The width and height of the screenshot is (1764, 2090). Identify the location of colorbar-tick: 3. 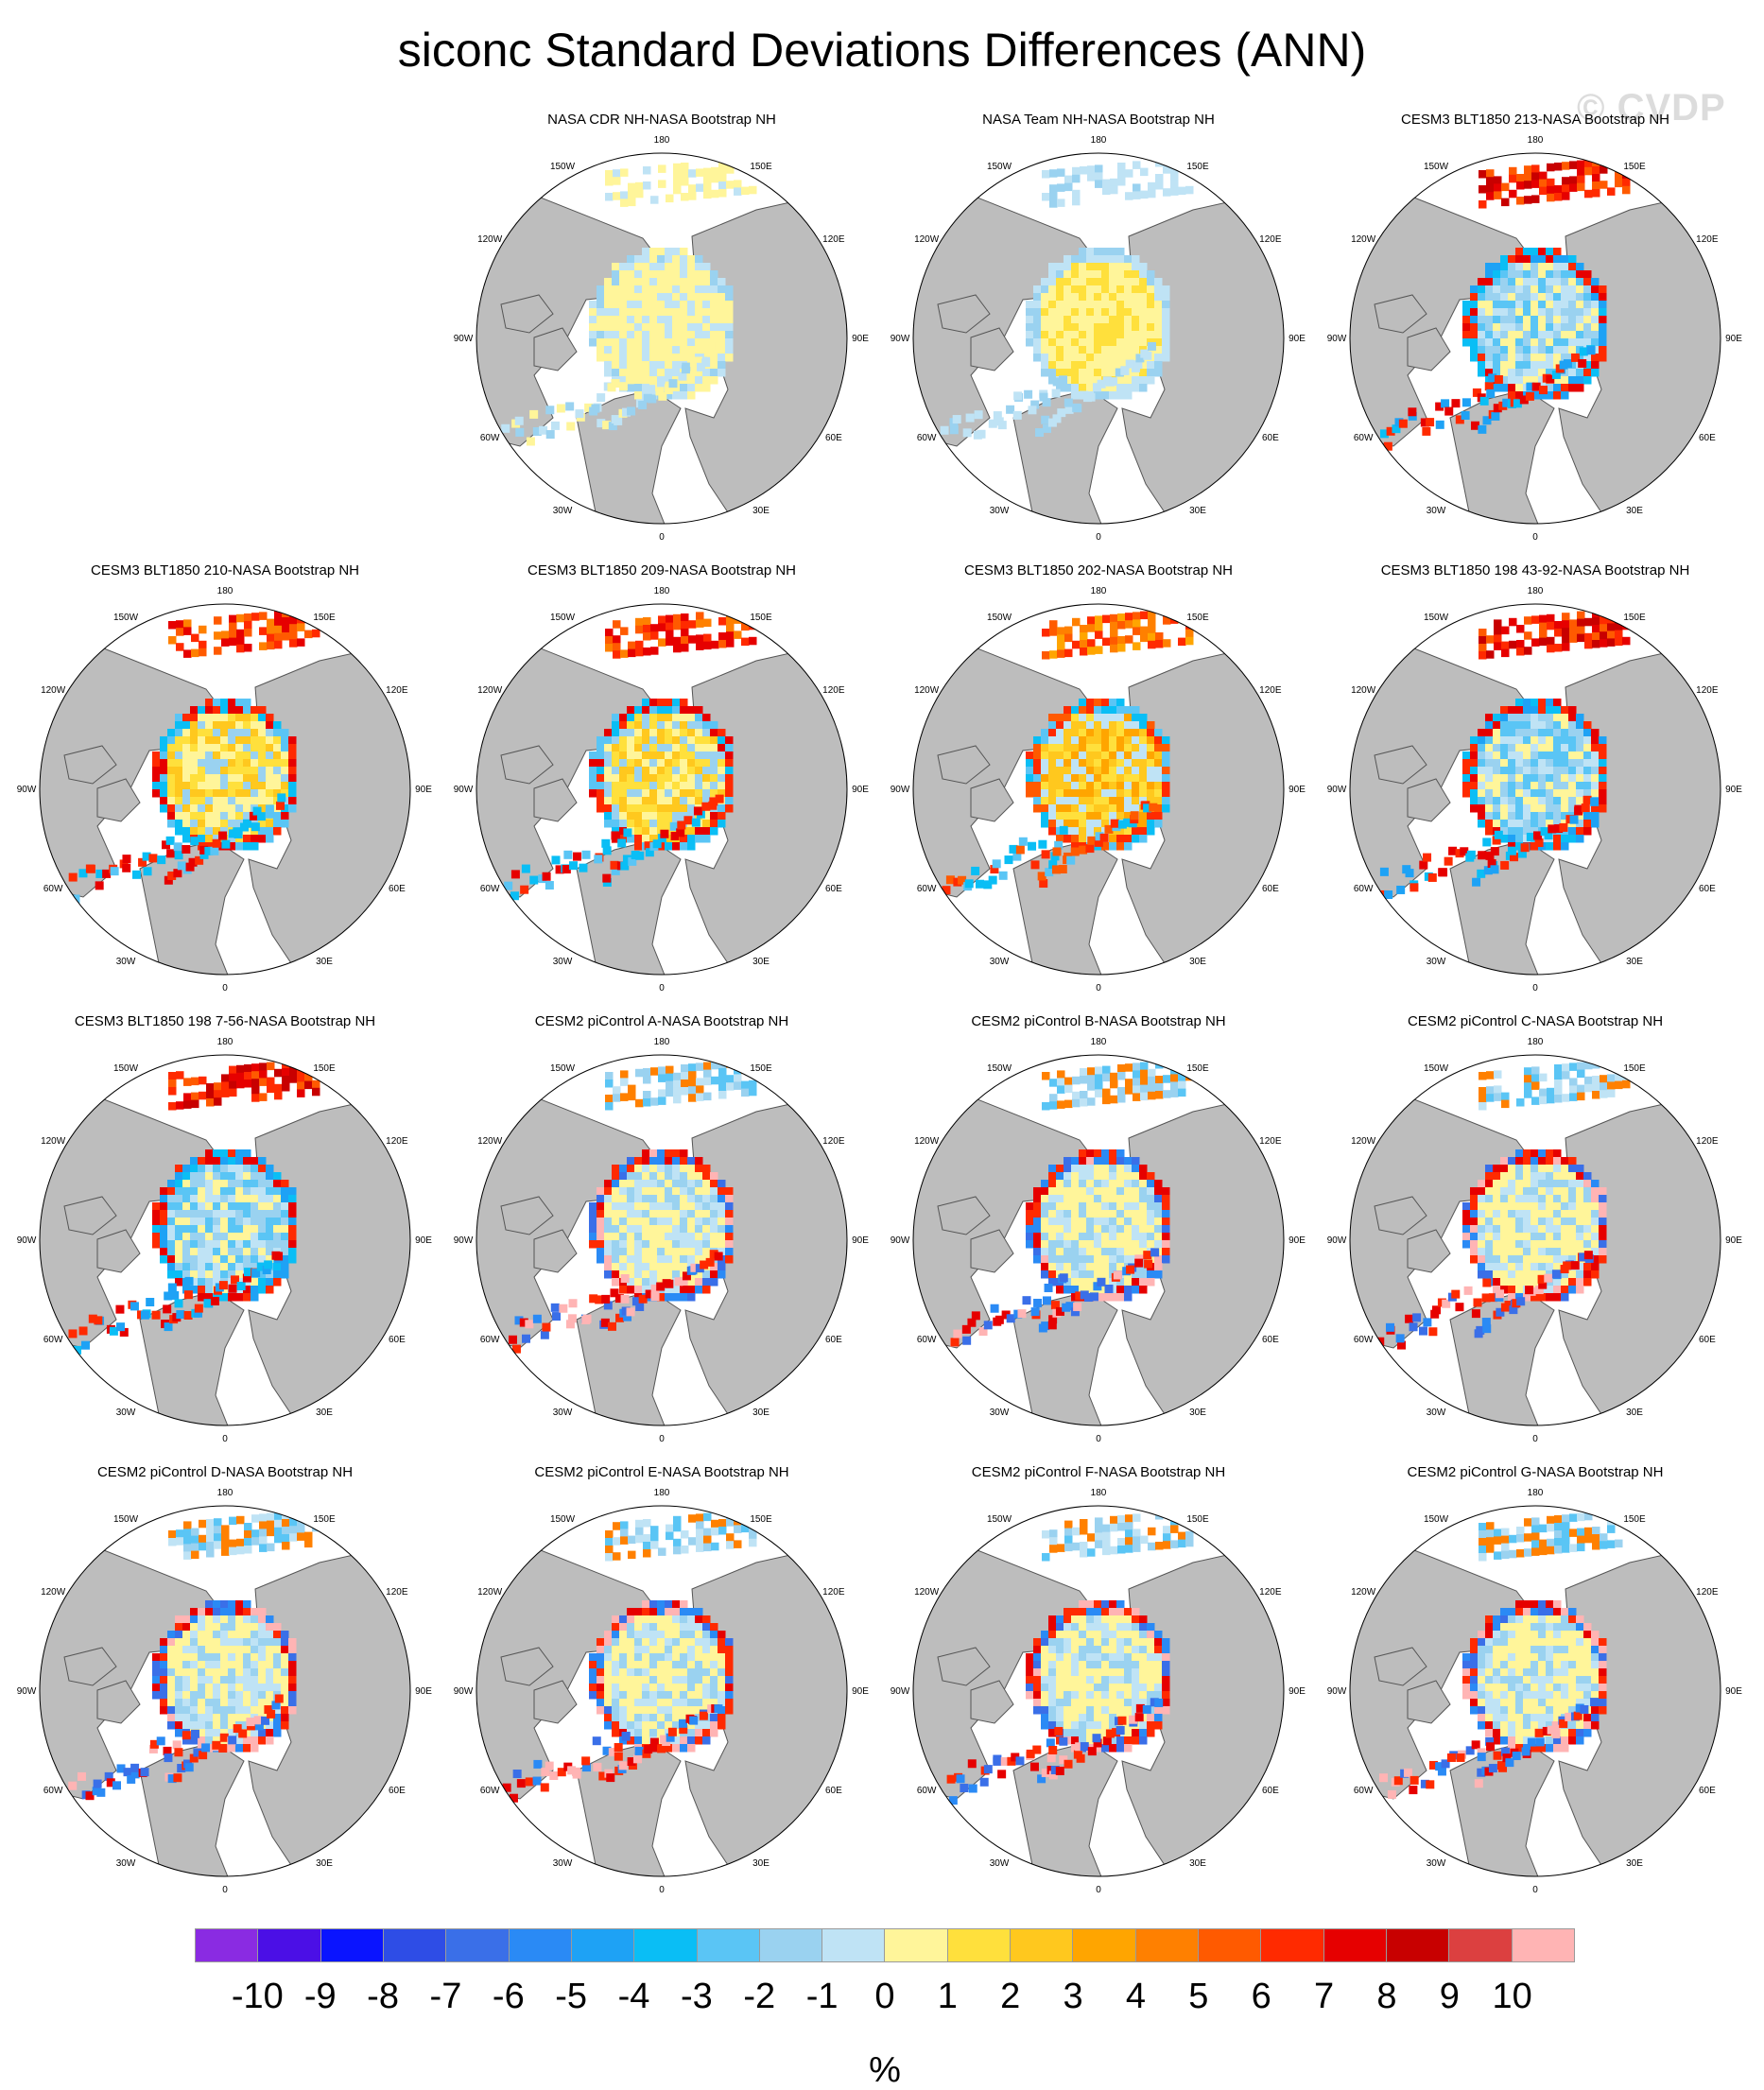
(1073, 1997).